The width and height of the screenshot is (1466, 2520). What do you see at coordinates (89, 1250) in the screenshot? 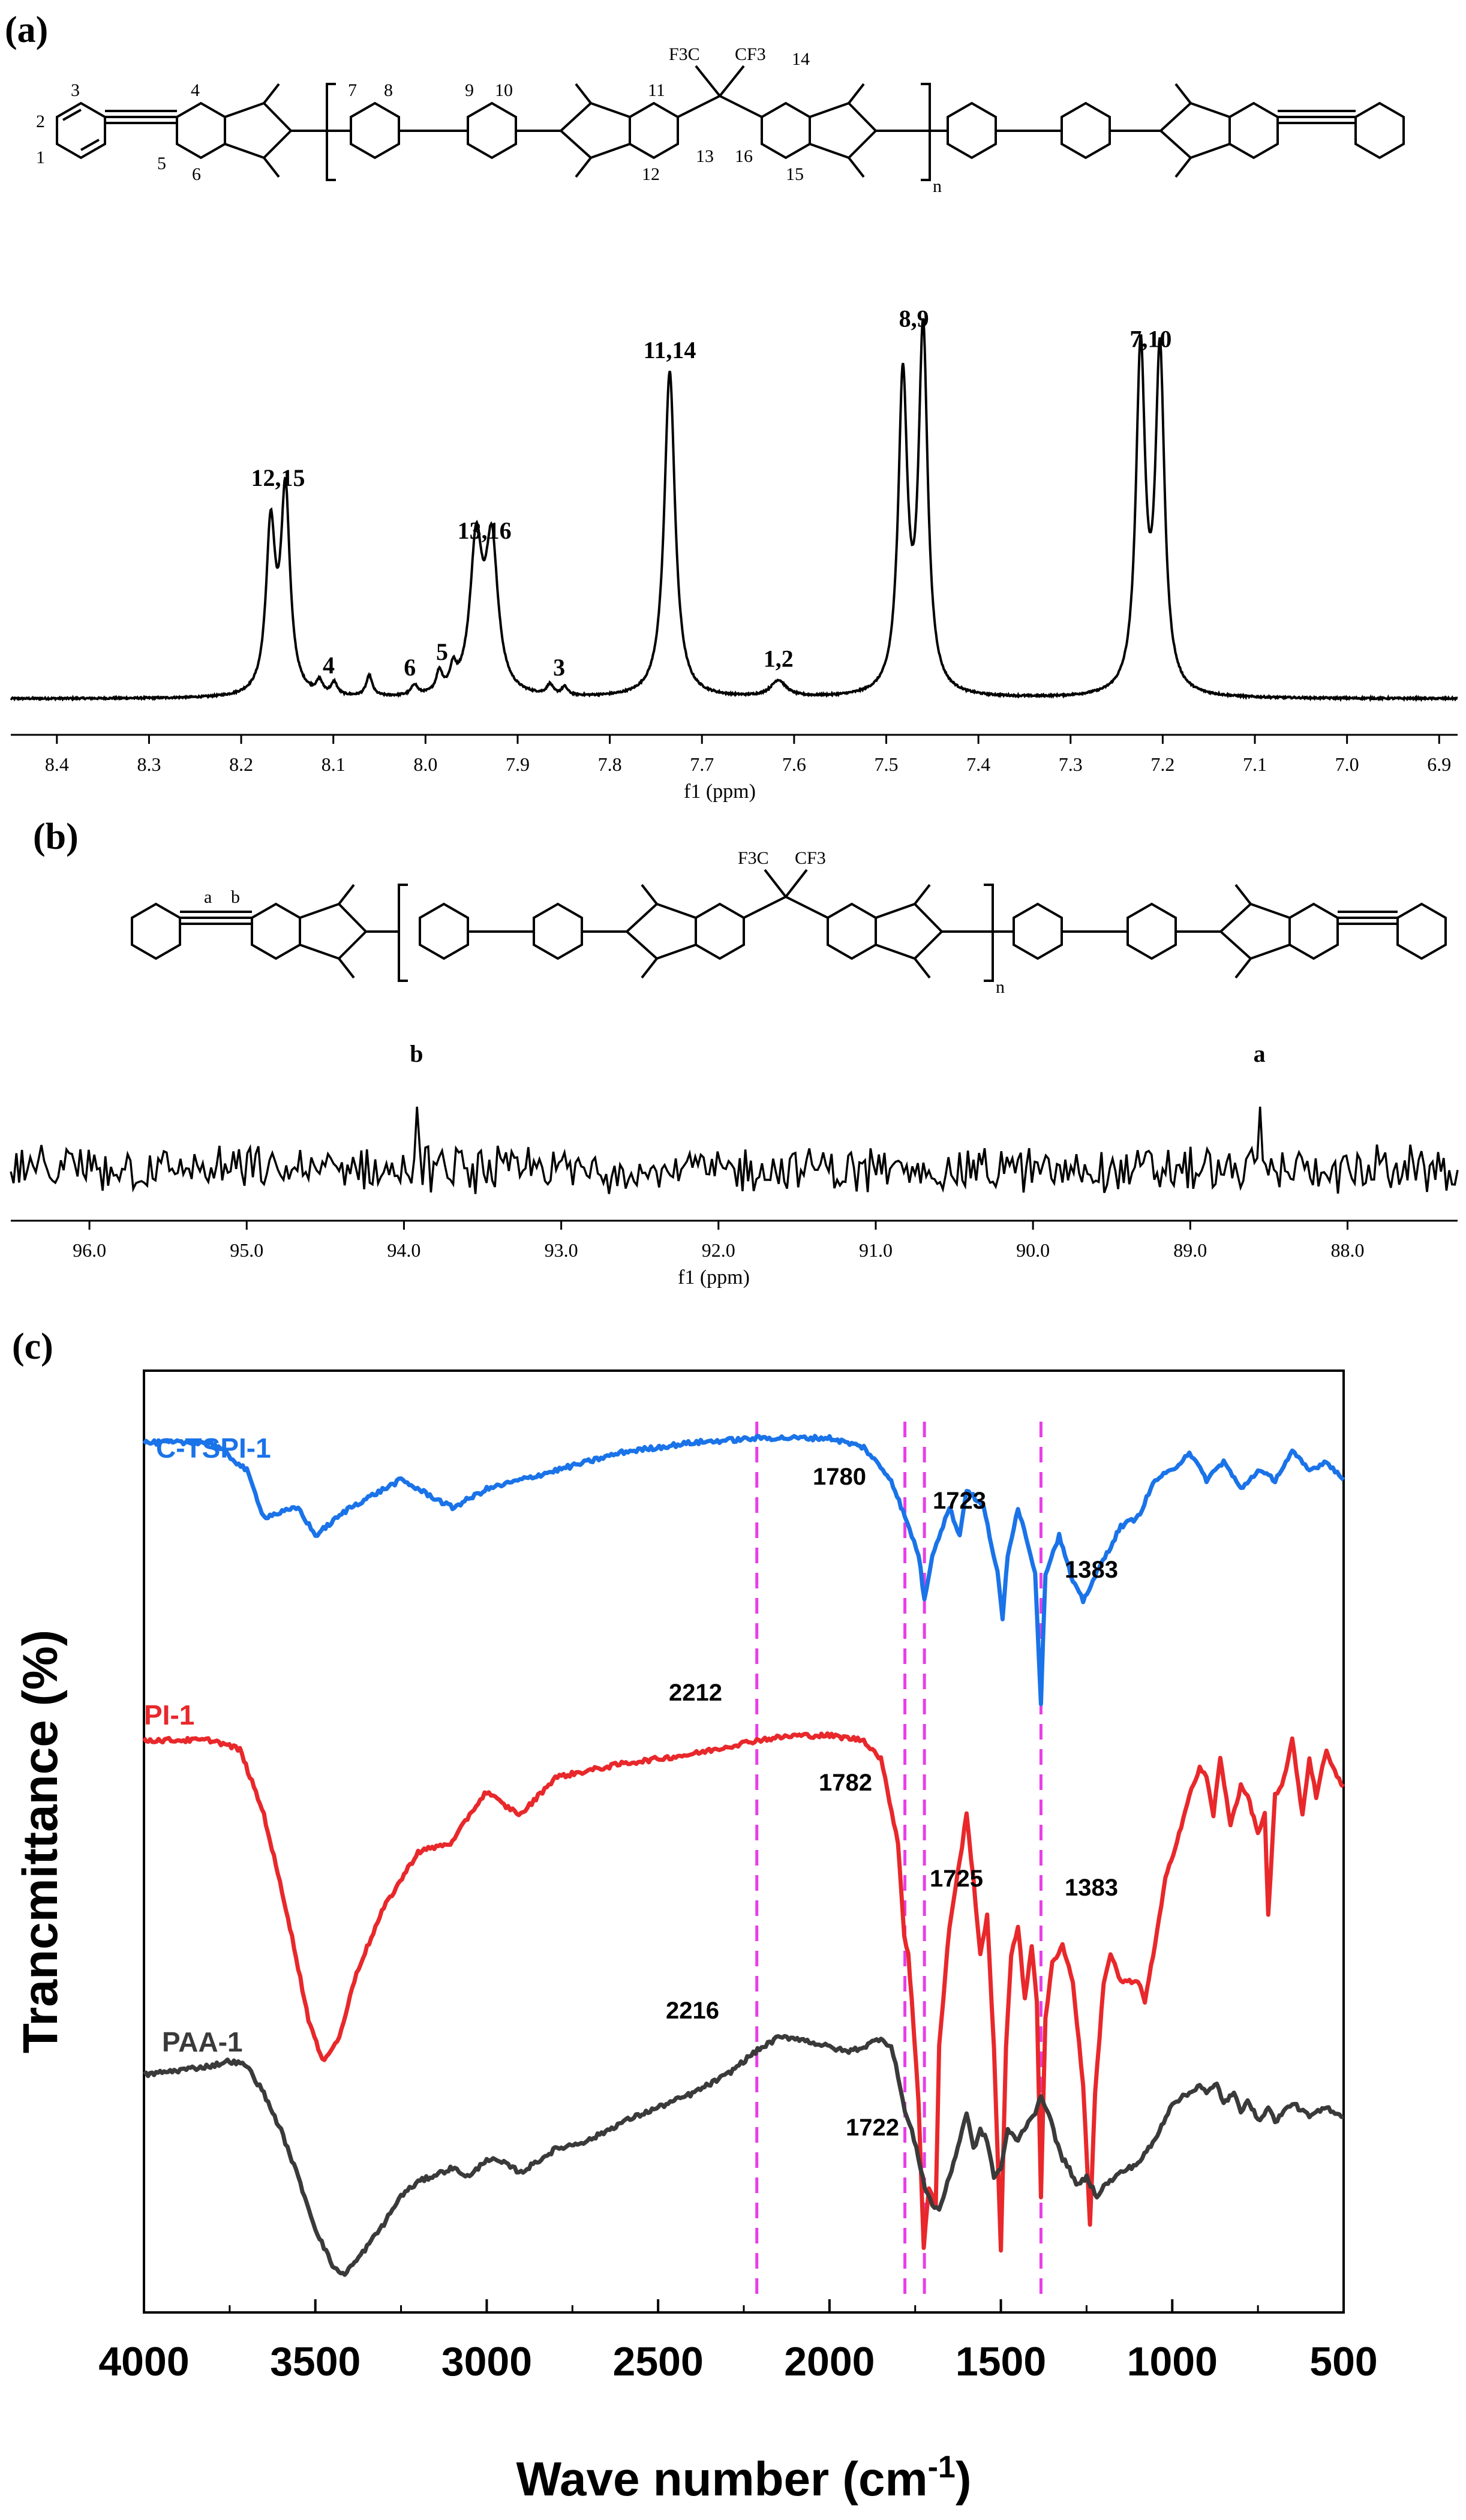
I see `spectrum-b-tick-label: 96.0` at bounding box center [89, 1250].